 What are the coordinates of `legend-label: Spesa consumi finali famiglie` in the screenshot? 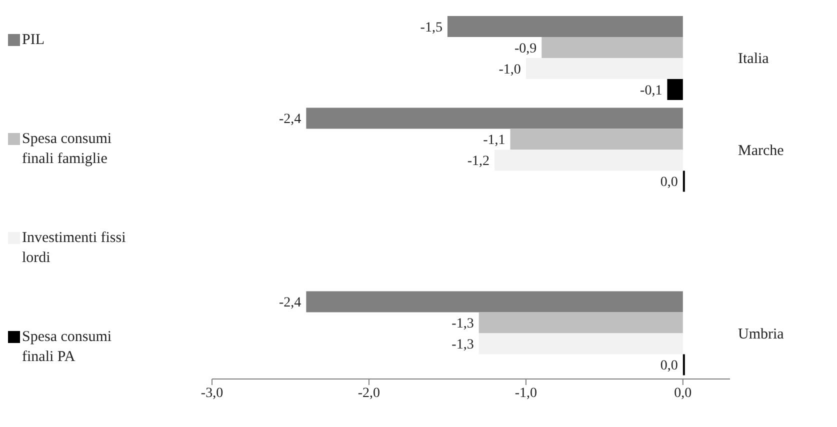 It's located at (67, 149).